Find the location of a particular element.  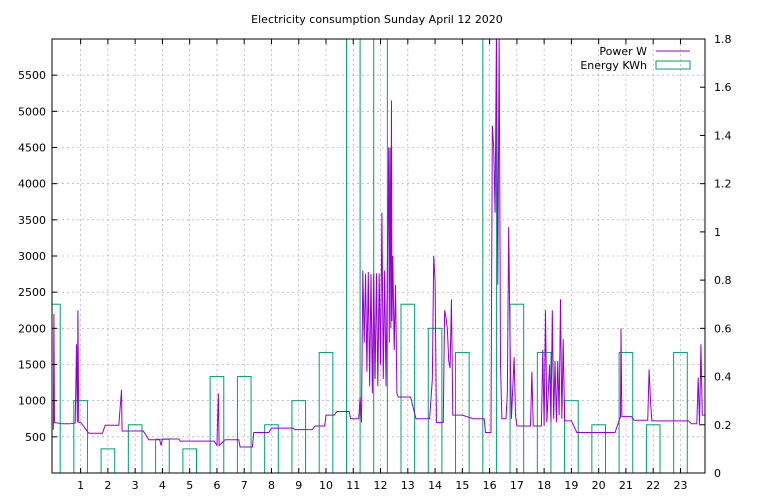

x-tick-label: 2 is located at coordinates (107, 485).